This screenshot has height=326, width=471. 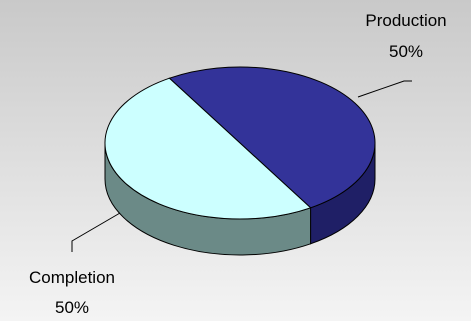 I want to click on slice-label-production: Production 50%, so click(x=405, y=36).